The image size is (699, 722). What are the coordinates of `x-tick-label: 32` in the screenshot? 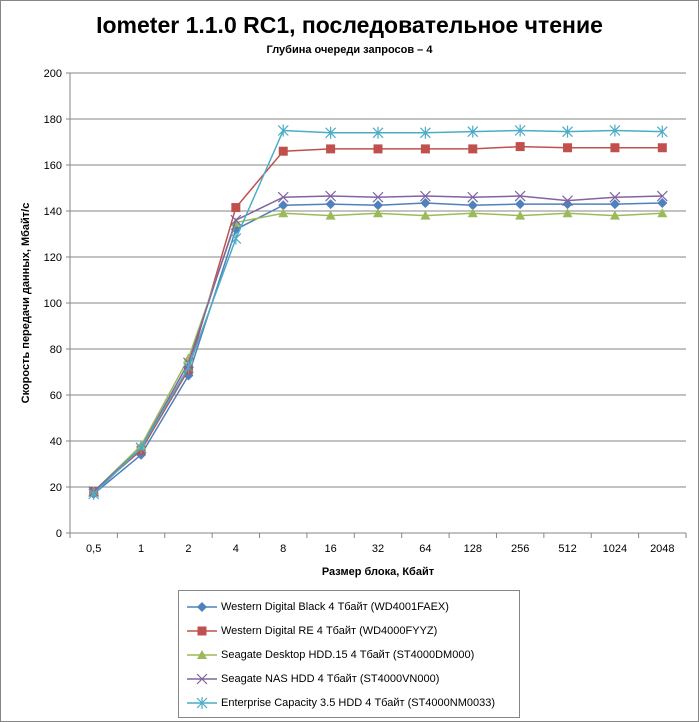 It's located at (378, 549).